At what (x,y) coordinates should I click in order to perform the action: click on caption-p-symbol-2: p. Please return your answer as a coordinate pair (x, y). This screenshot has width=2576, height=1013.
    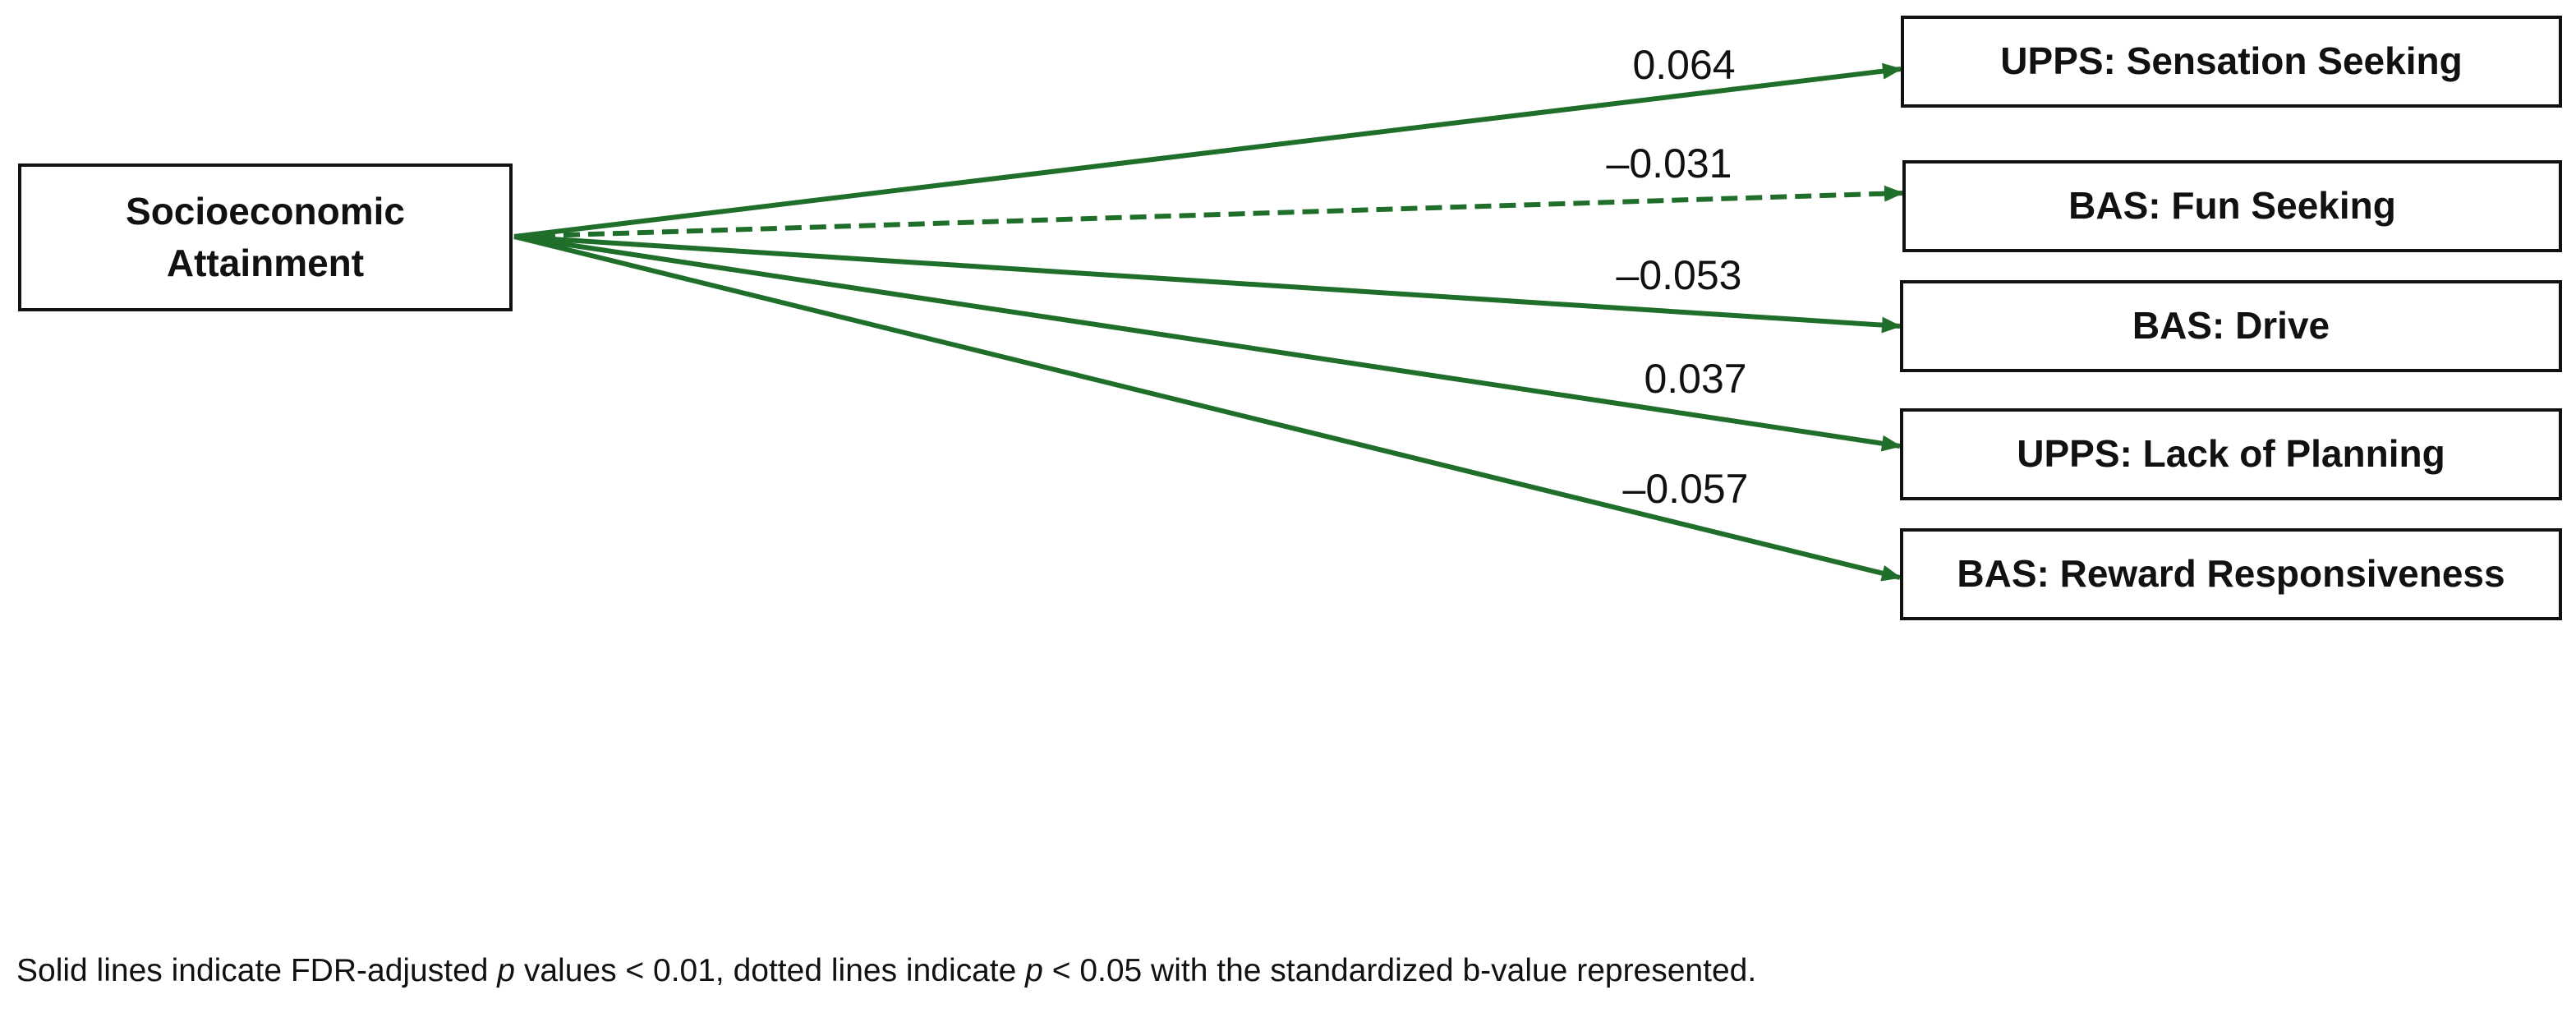
    Looking at the image, I should click on (1034, 970).